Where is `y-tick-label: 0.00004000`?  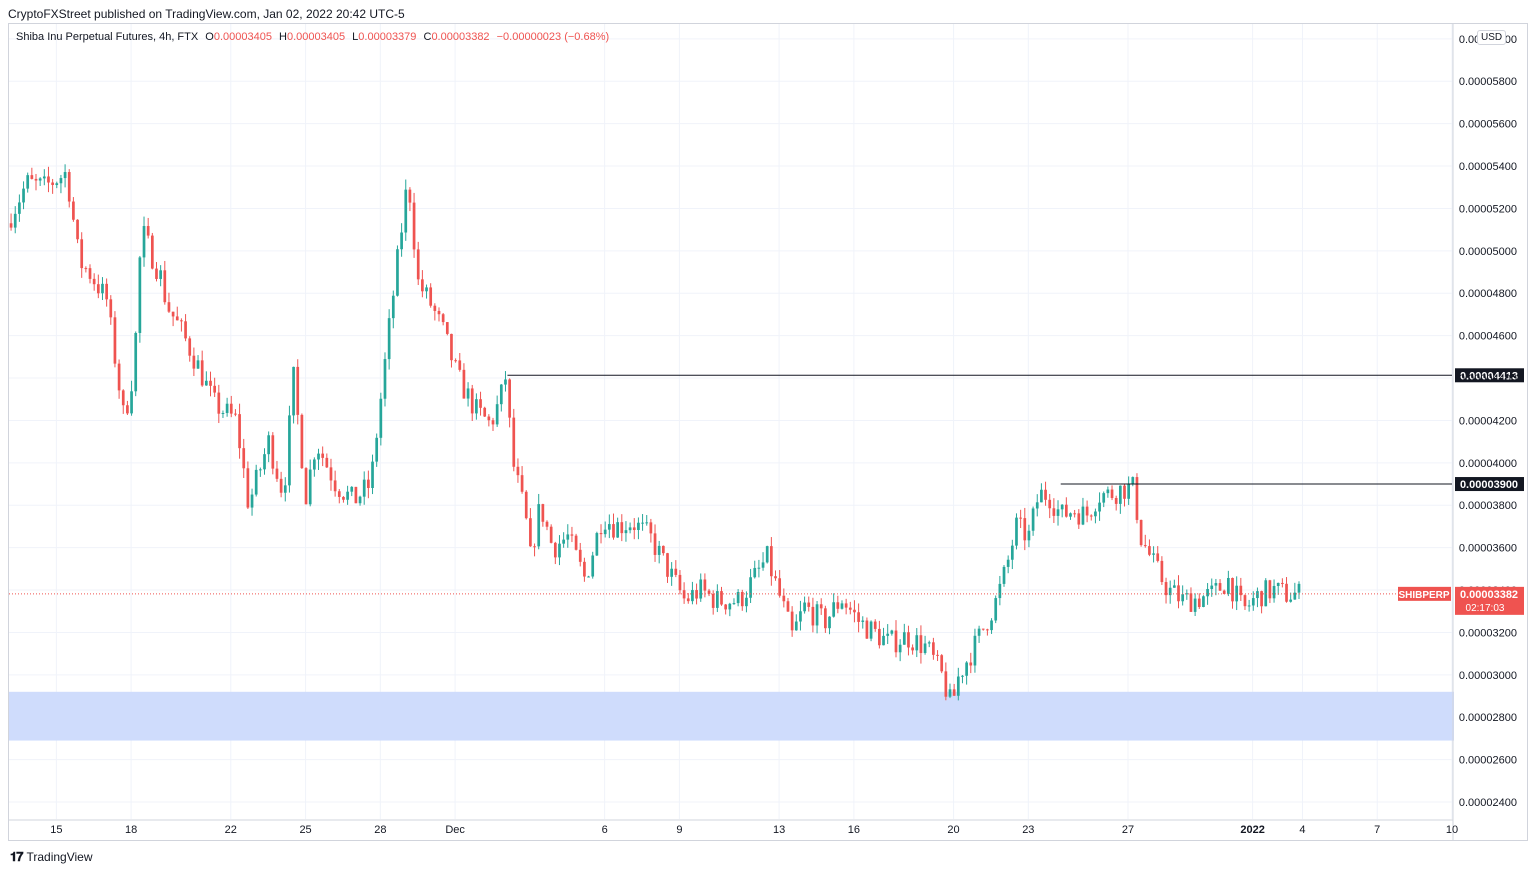
y-tick-label: 0.00004000 is located at coordinates (1488, 464).